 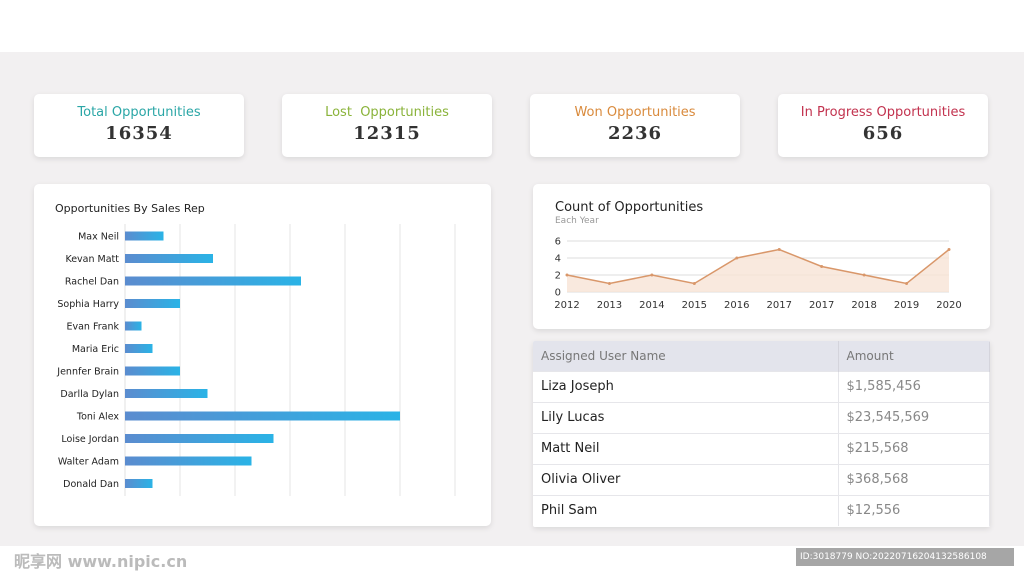 I want to click on watermark-text: 昵享网 www.nipic.cn, so click(x=101, y=561).